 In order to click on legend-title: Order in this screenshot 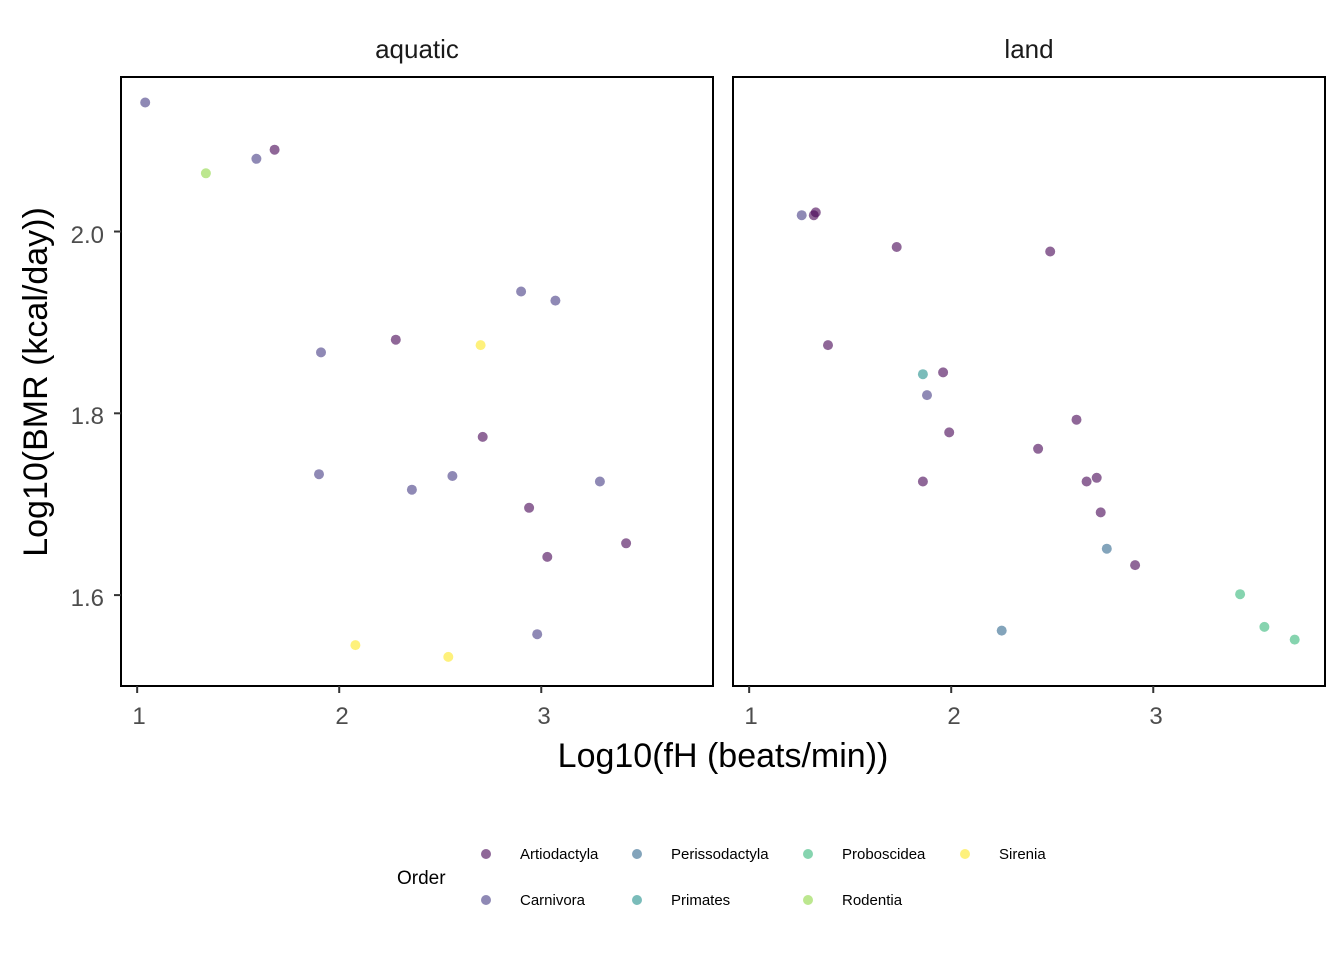, I will do `click(421, 878)`.